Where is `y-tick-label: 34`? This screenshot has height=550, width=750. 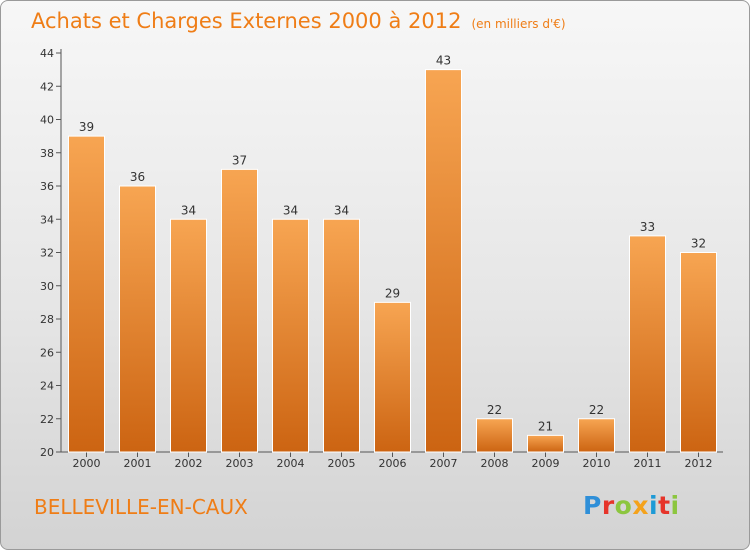 y-tick-label: 34 is located at coordinates (47, 219).